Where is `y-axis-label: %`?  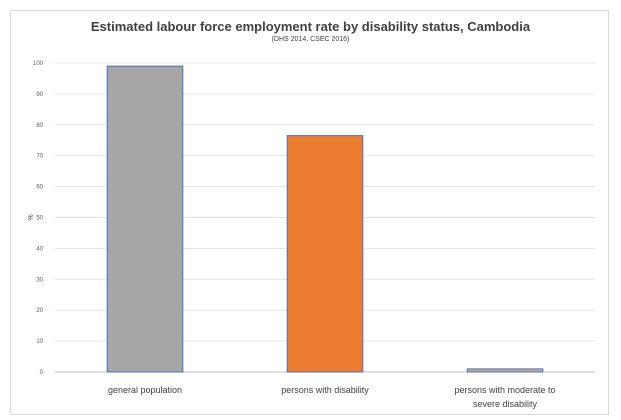
y-axis-label: % is located at coordinates (31, 217).